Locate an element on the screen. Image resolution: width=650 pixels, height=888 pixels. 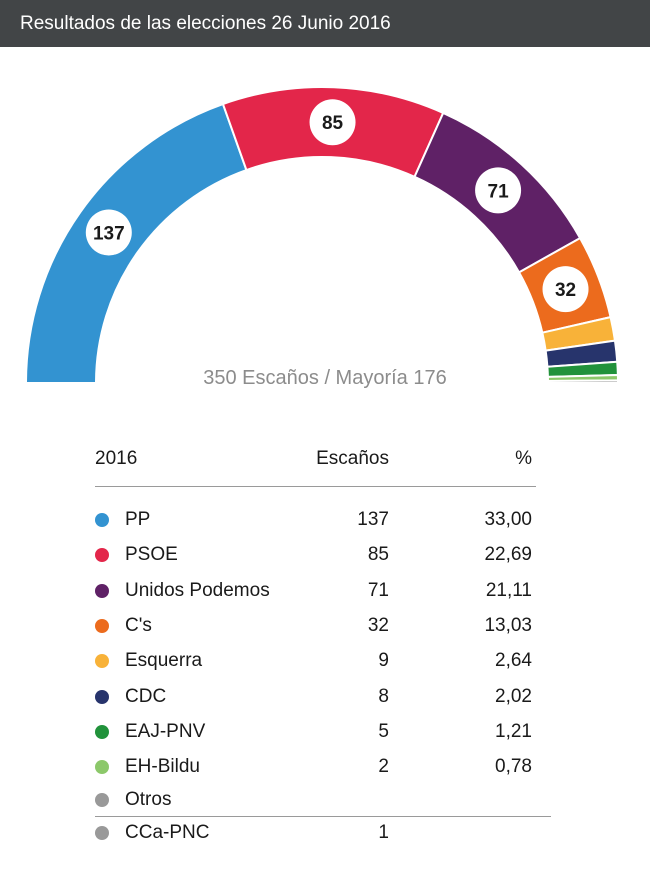
seat-count-label: 85 is located at coordinates (333, 123).